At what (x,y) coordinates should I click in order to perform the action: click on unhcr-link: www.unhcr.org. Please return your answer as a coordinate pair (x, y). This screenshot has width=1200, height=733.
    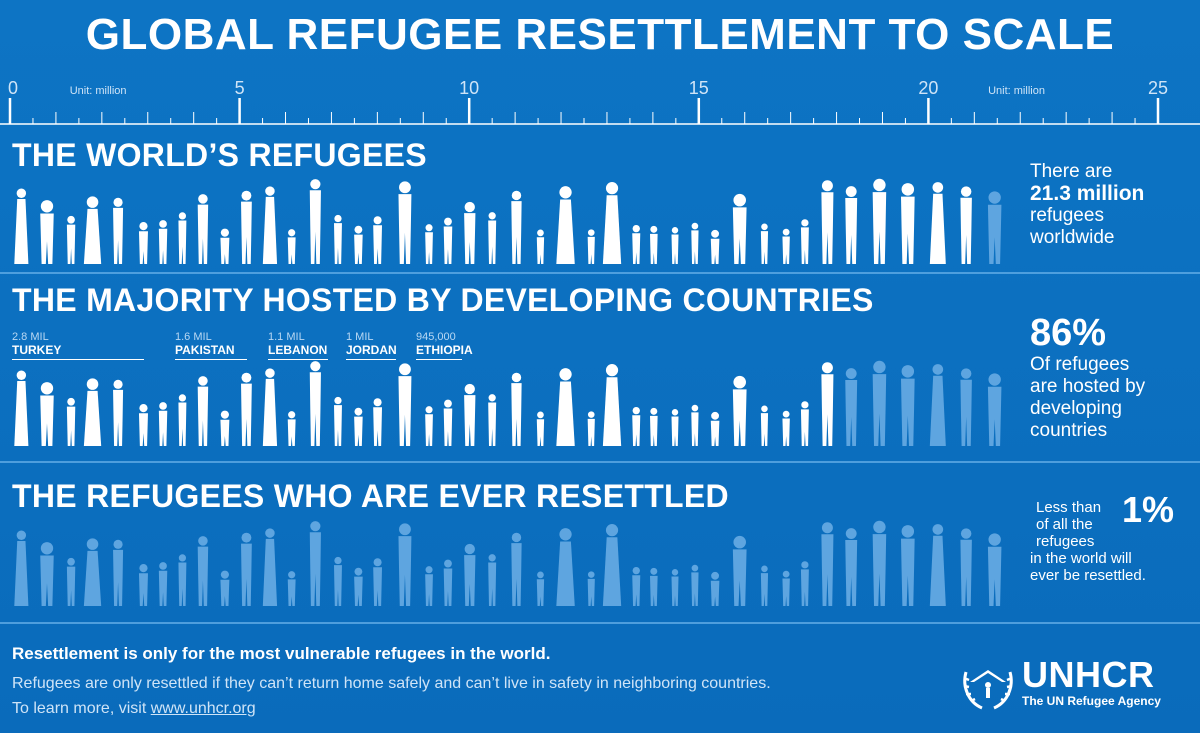
    Looking at the image, I should click on (203, 708).